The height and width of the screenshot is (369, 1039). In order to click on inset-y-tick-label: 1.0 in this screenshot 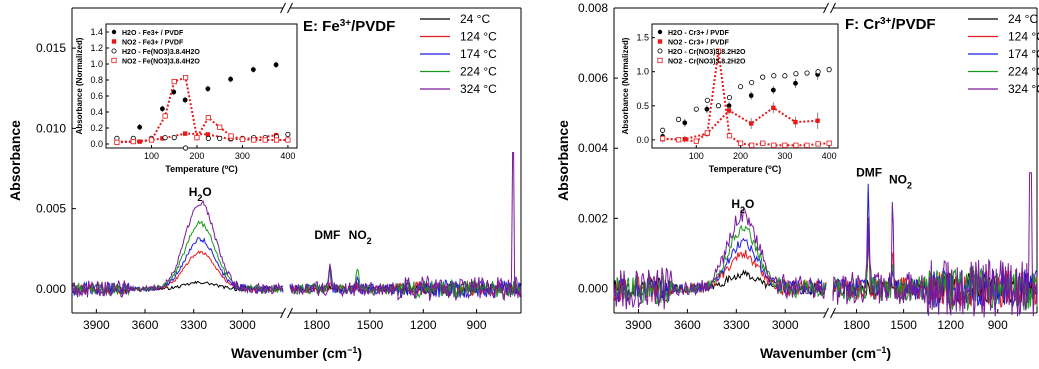, I will do `click(642, 72)`.